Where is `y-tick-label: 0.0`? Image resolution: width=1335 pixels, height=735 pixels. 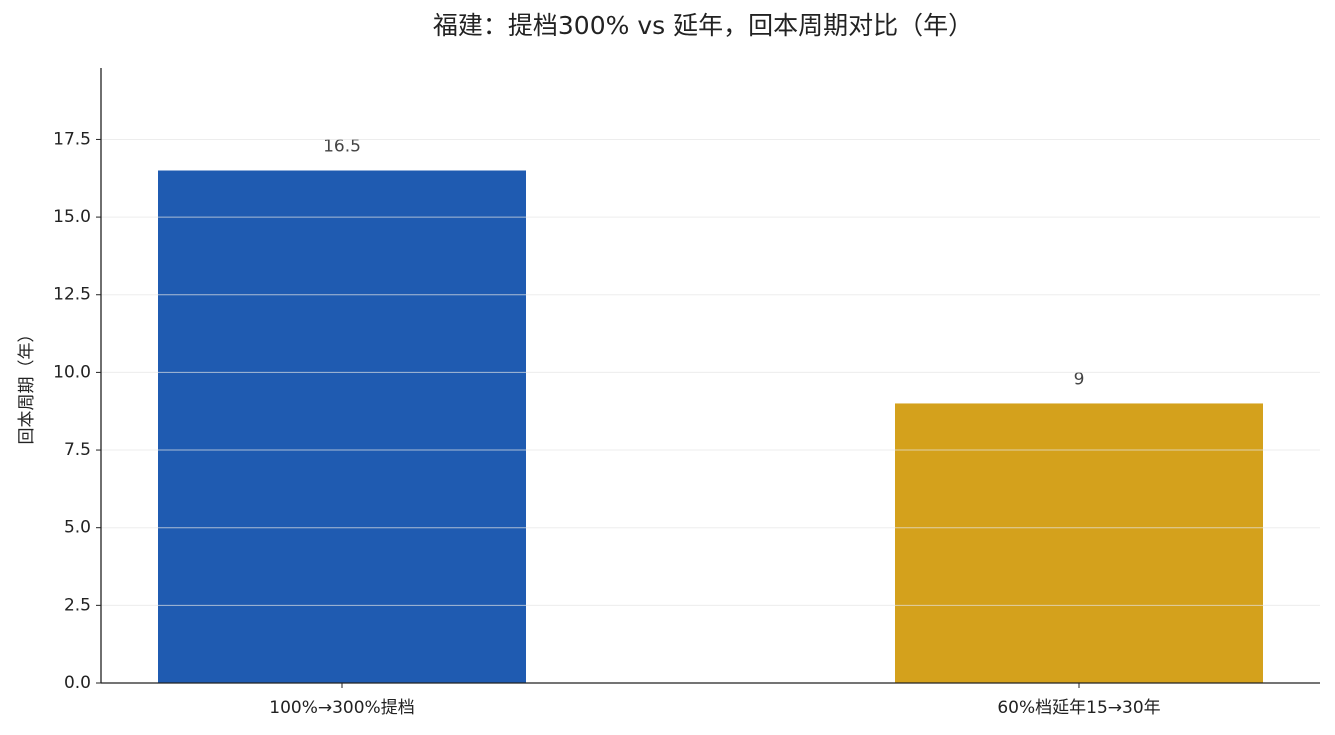
y-tick-label: 0.0 is located at coordinates (77, 683).